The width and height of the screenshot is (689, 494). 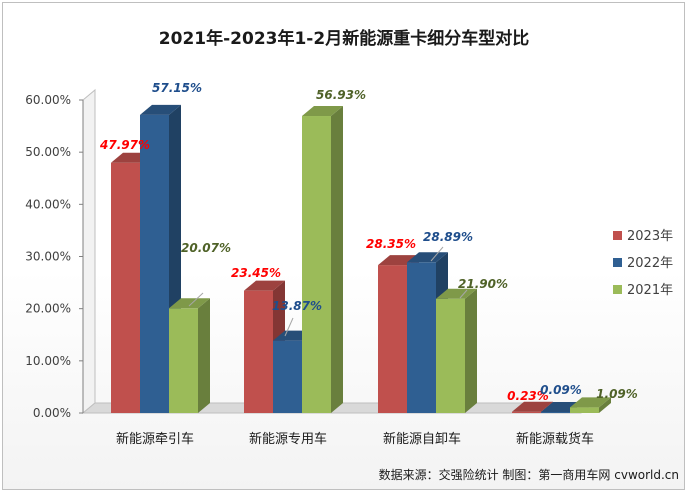 I want to click on data-label: 56.93%, so click(x=341, y=95).